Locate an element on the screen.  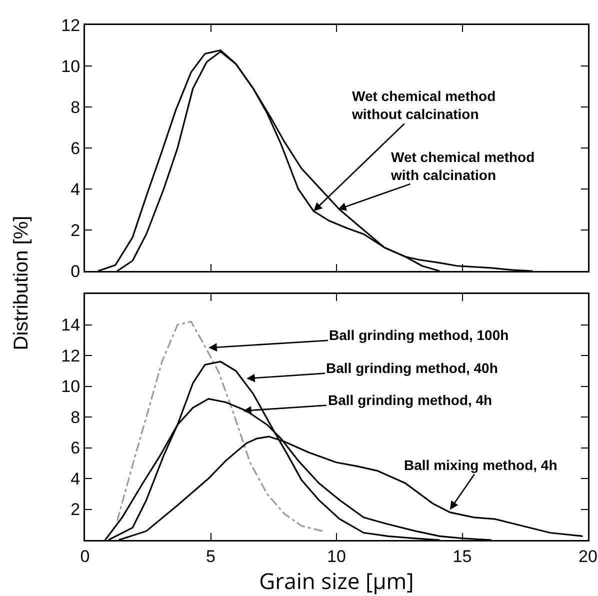
annotation: Wet chemical method with calcination is located at coordinates (462, 166).